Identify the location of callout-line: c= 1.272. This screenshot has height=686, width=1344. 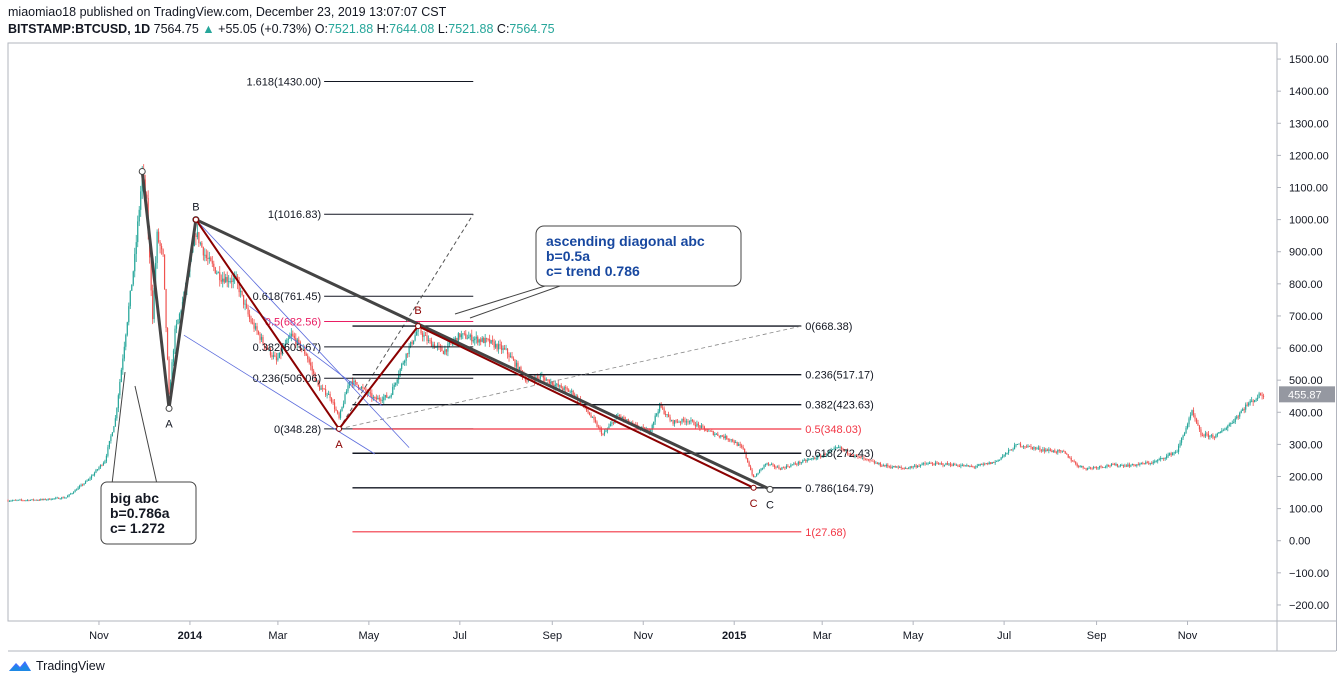
(137, 528).